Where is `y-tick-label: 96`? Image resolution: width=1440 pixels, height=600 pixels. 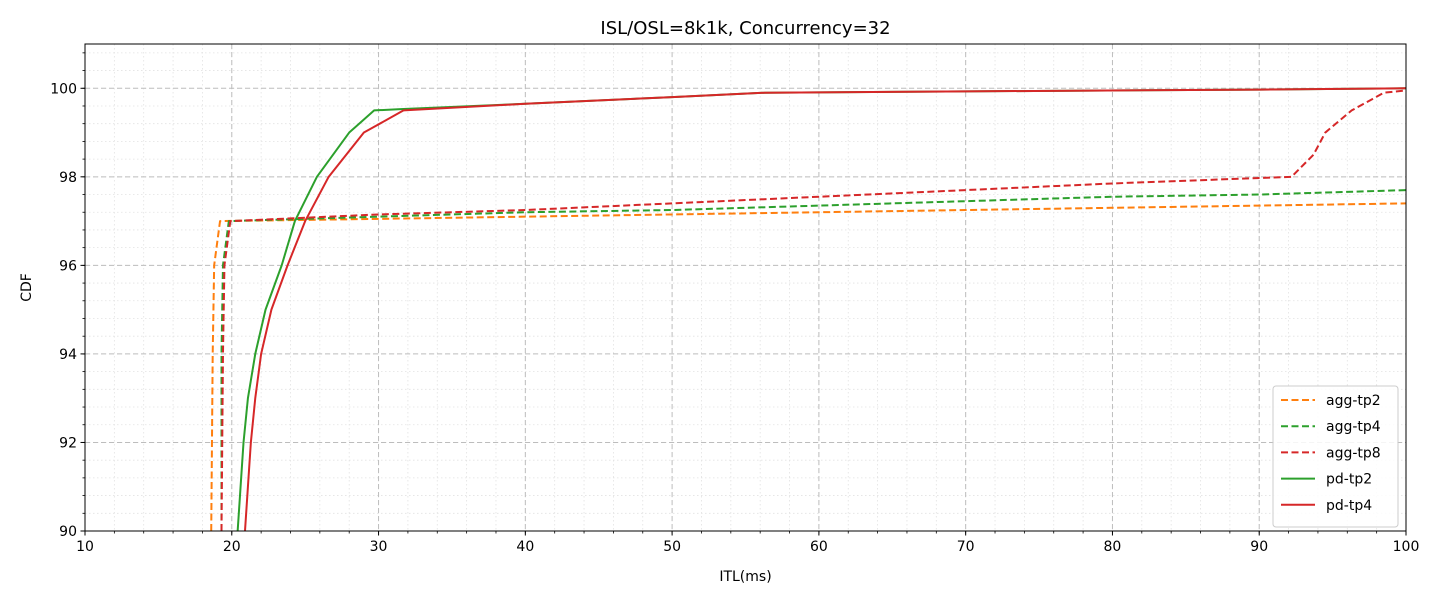
y-tick-label: 96 is located at coordinates (68, 266).